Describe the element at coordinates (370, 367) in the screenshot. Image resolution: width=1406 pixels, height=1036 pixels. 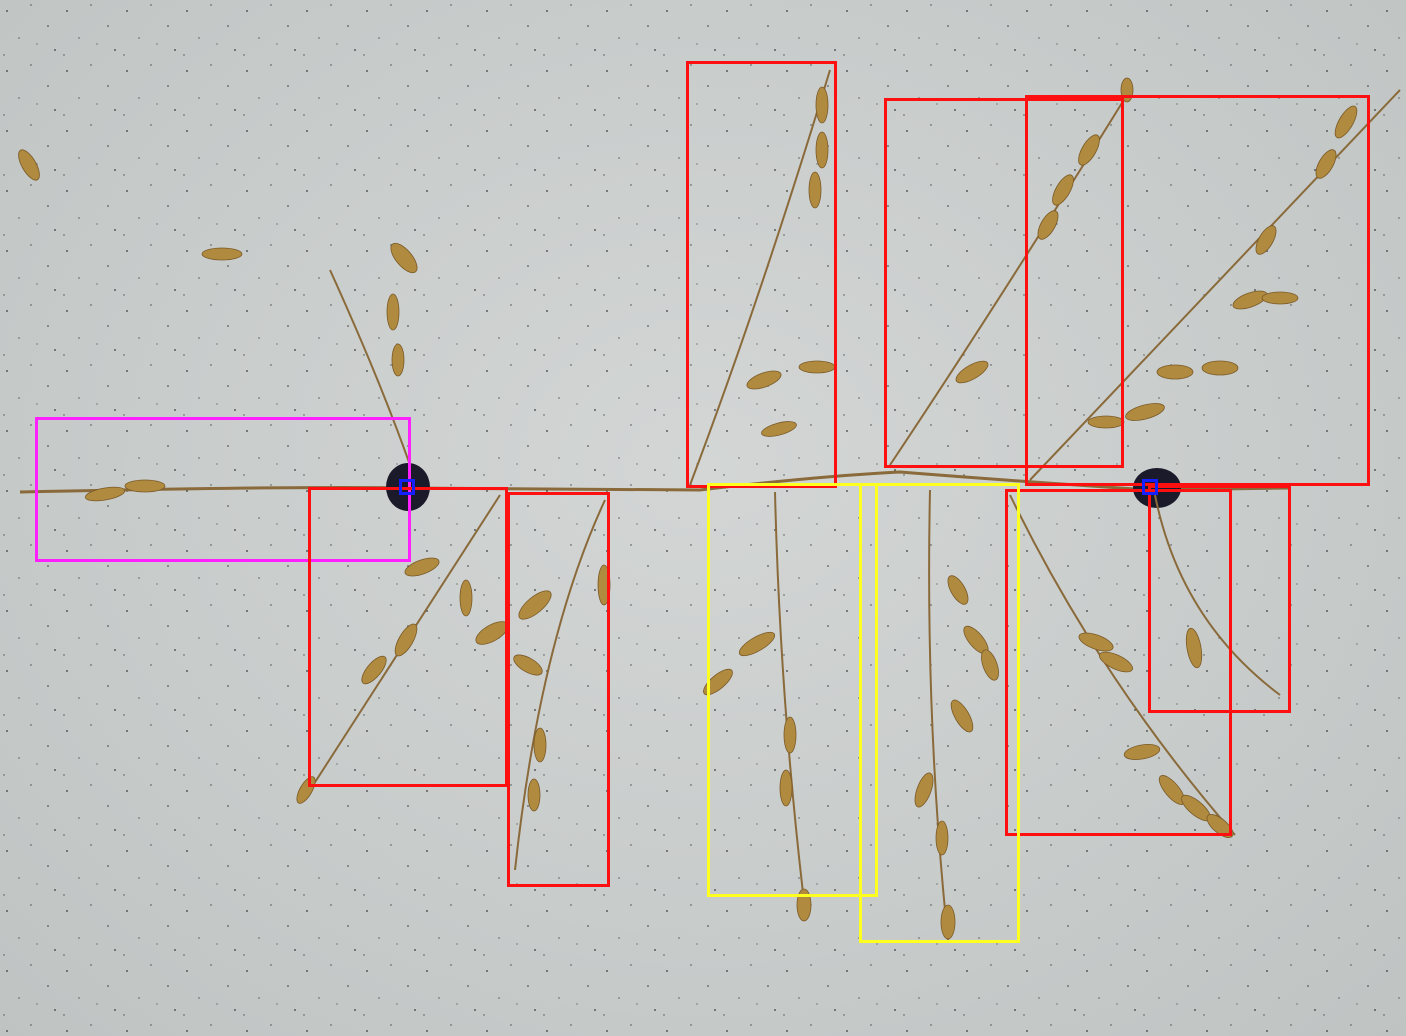
I see `branch-left-upper` at that location.